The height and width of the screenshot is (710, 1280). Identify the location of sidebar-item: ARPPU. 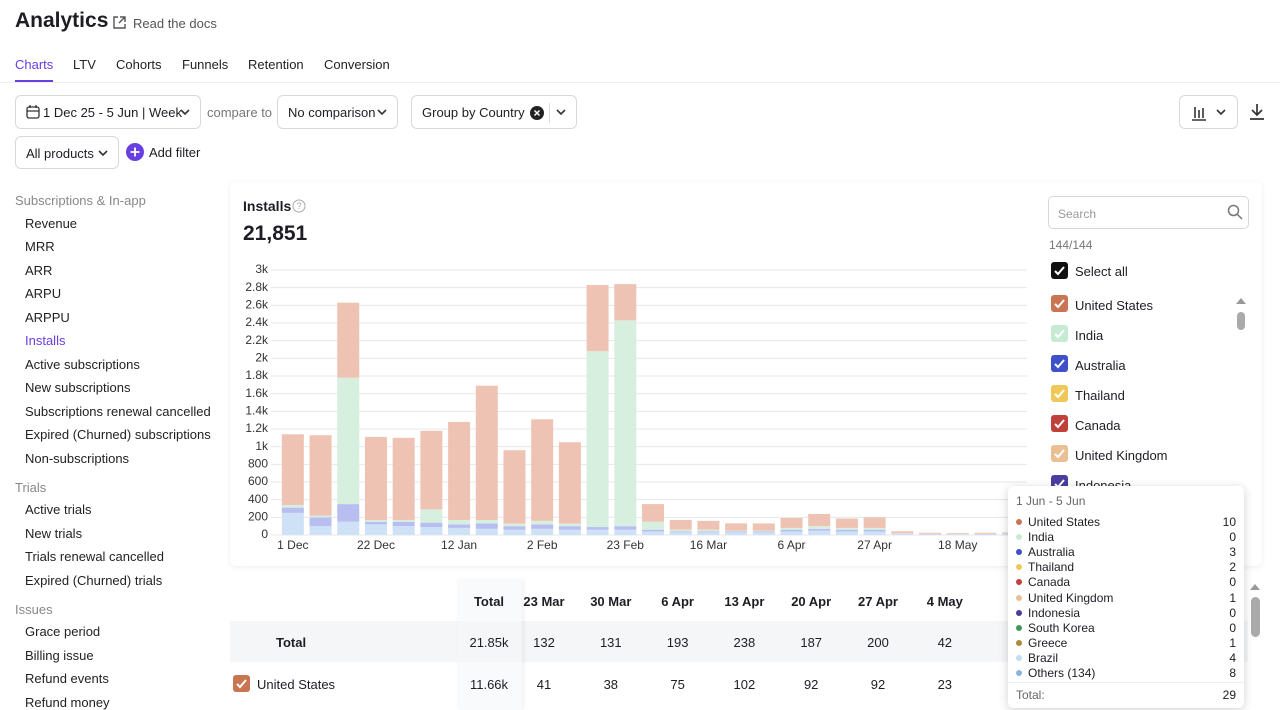
(47, 317).